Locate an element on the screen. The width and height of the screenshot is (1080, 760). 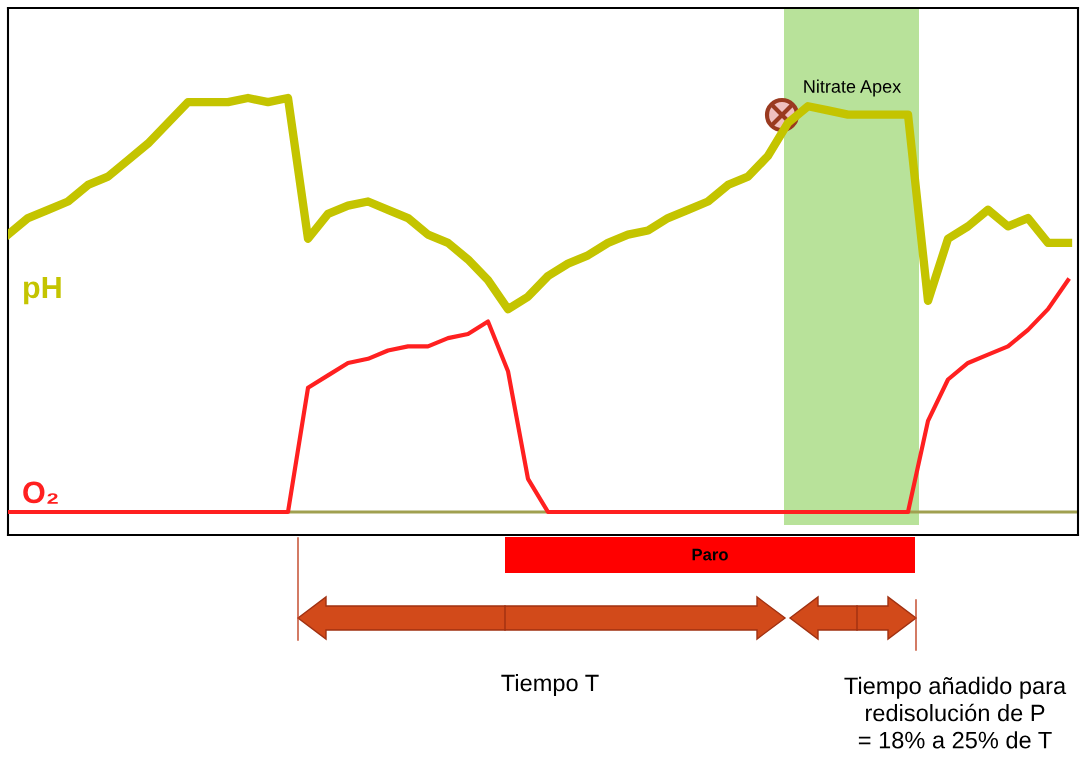
text: Tiempo T is located at coordinates (550, 685).